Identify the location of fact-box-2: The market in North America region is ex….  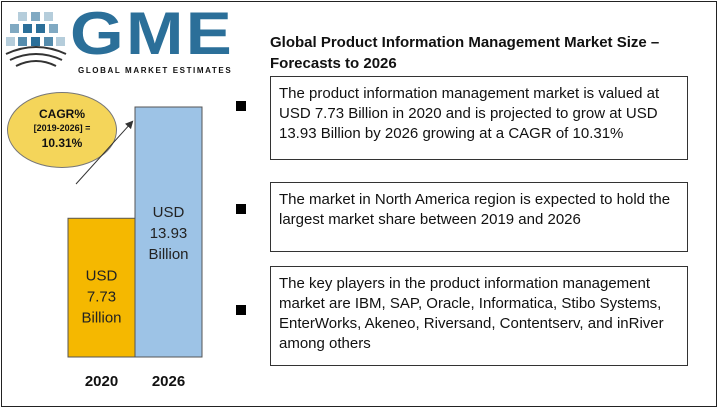
(479, 217).